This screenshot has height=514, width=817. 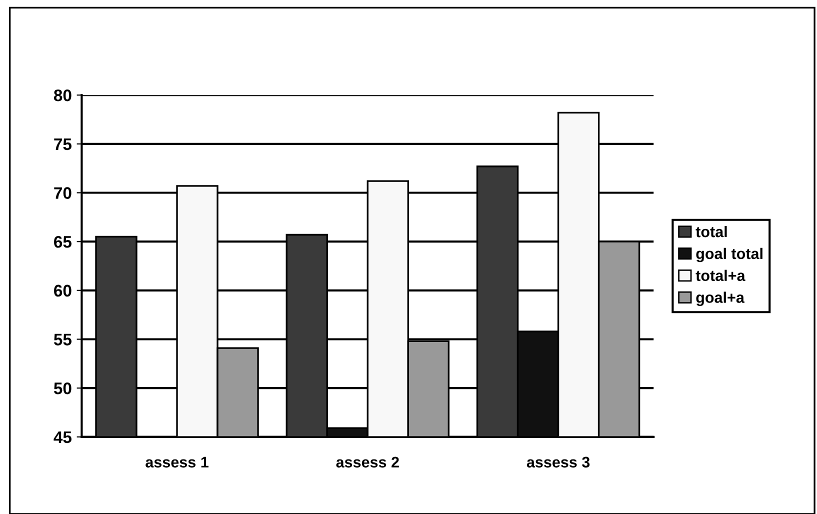 I want to click on y-tick-label: 55, so click(x=63, y=340).